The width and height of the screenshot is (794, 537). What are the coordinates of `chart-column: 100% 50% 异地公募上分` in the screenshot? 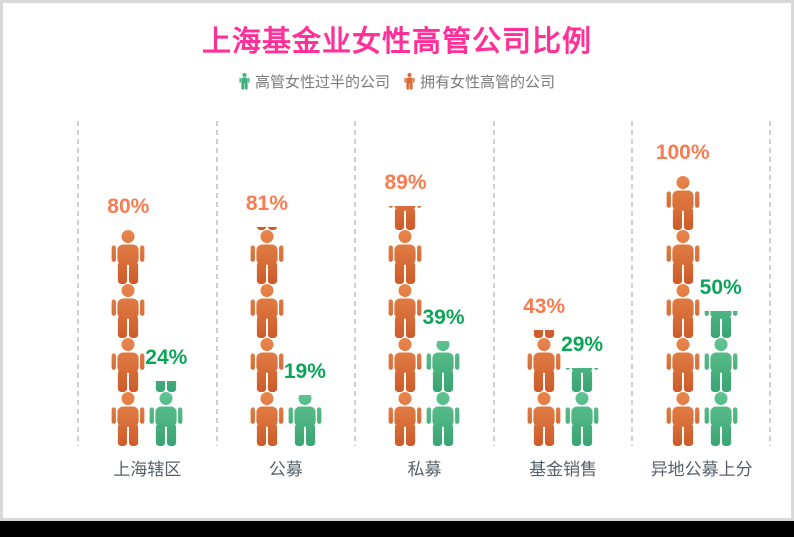 It's located at (701, 301).